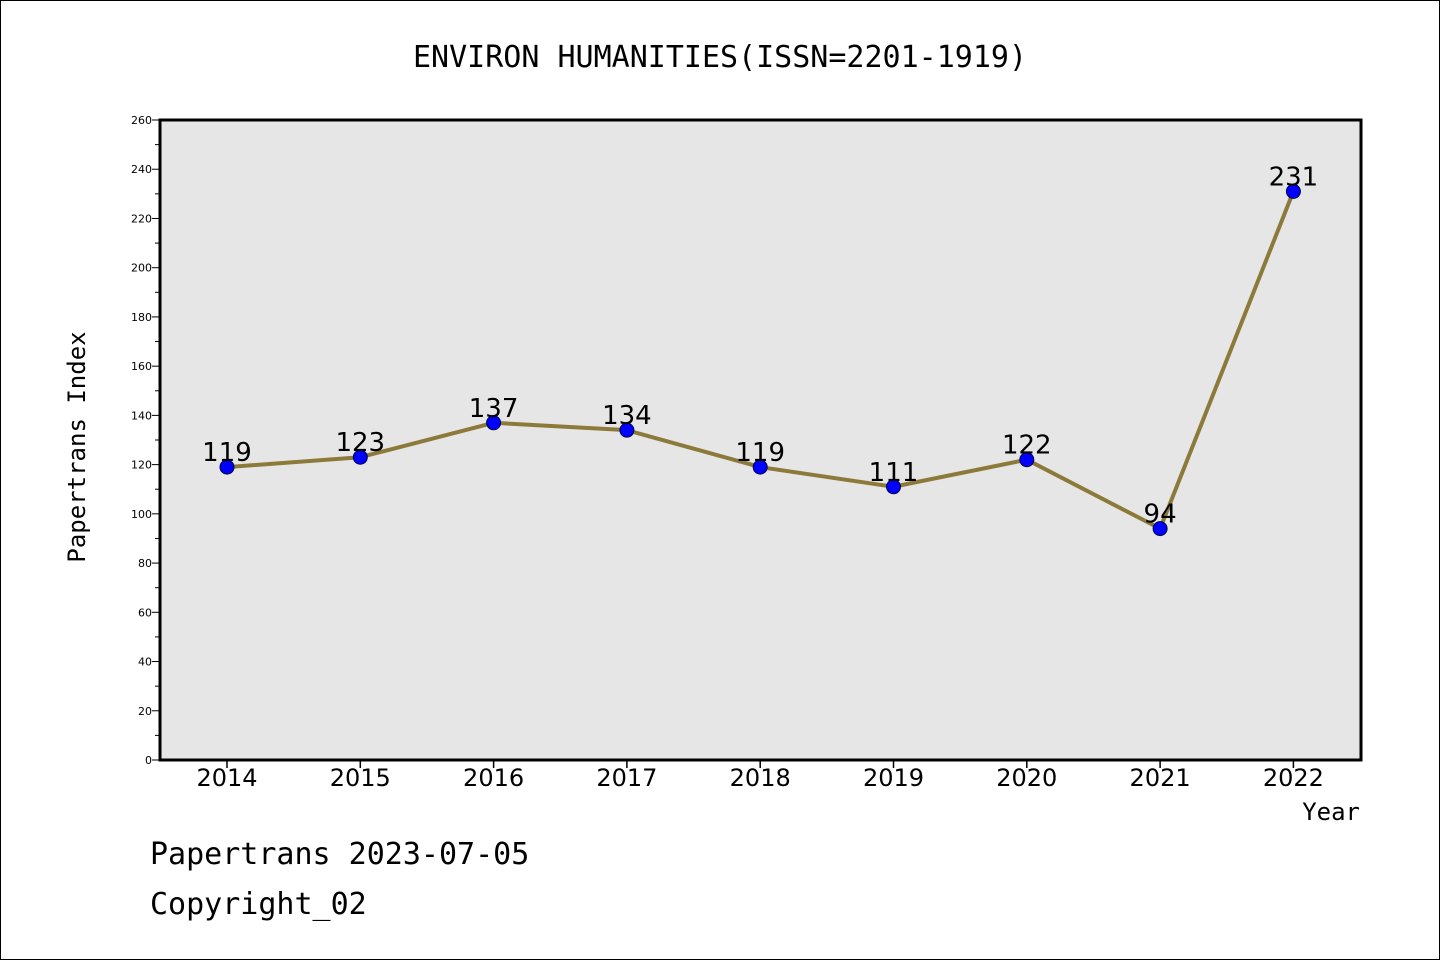  What do you see at coordinates (141, 268) in the screenshot?
I see `y-tick-label: 200` at bounding box center [141, 268].